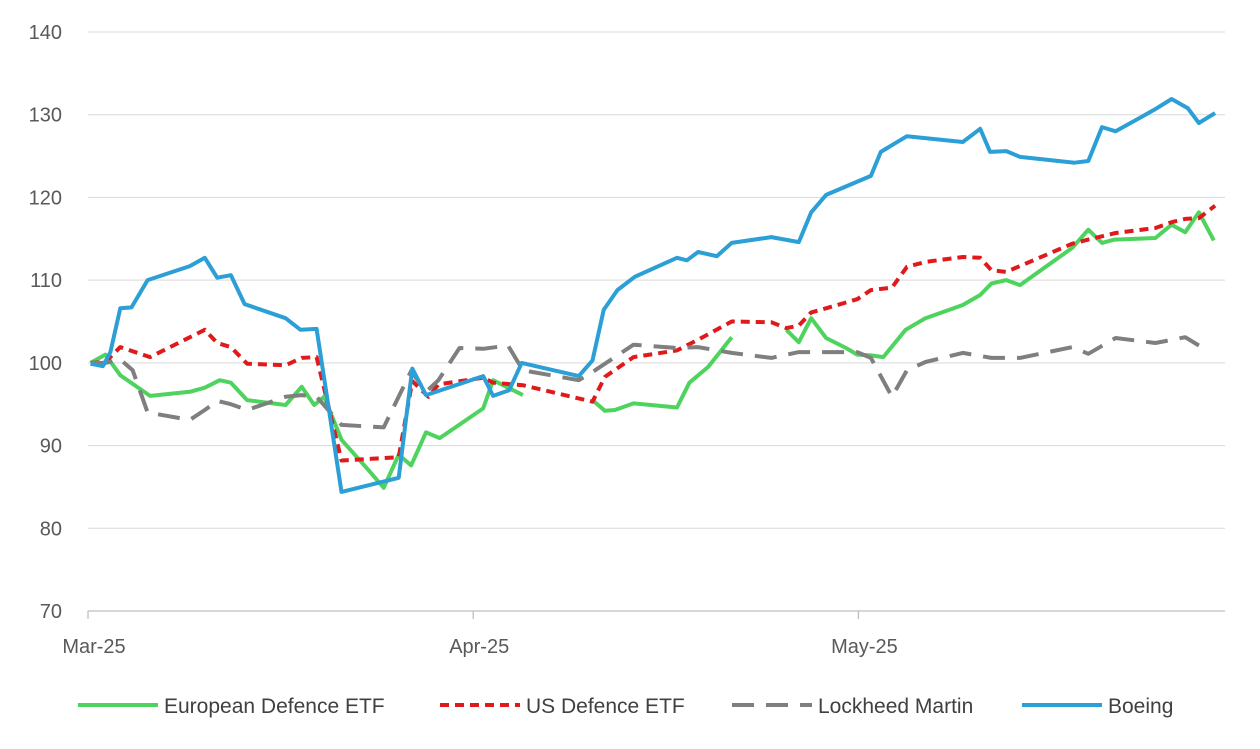 The image size is (1260, 749). I want to click on y-tick-label: 90, so click(51, 447).